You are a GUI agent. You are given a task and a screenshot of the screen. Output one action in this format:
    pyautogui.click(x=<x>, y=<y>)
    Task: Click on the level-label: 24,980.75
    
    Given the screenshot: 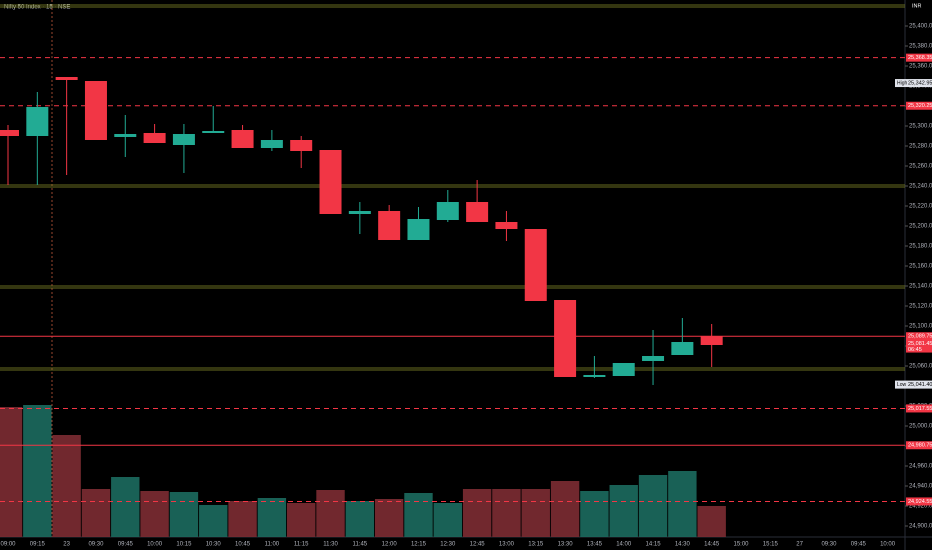 What is the action you would take?
    pyautogui.click(x=920, y=446)
    